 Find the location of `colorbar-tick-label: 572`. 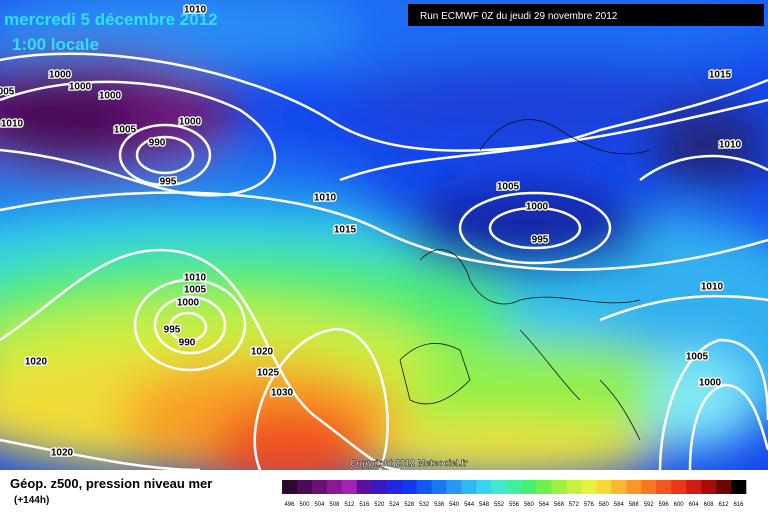

colorbar-tick-label: 572 is located at coordinates (574, 505).